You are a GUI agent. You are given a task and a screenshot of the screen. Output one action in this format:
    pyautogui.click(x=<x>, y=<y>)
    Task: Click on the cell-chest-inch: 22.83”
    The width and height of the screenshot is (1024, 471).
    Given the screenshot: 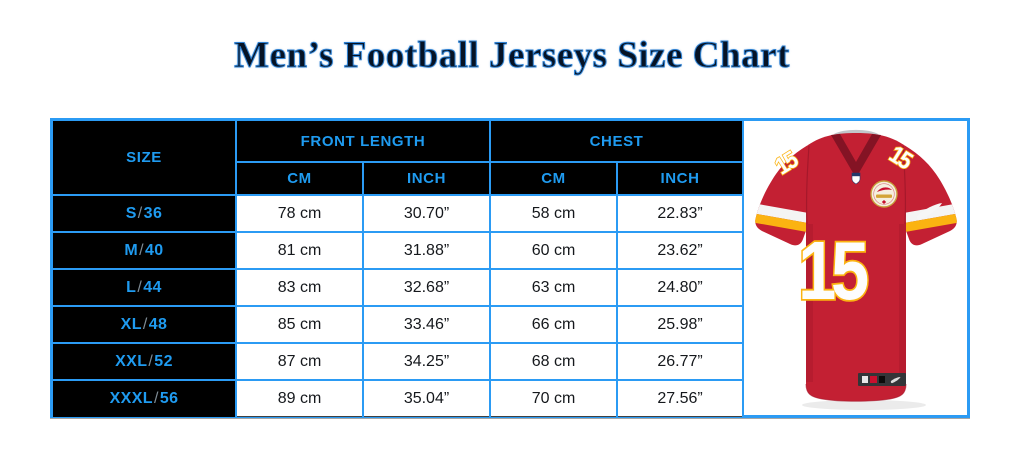 What is the action you would take?
    pyautogui.click(x=680, y=213)
    